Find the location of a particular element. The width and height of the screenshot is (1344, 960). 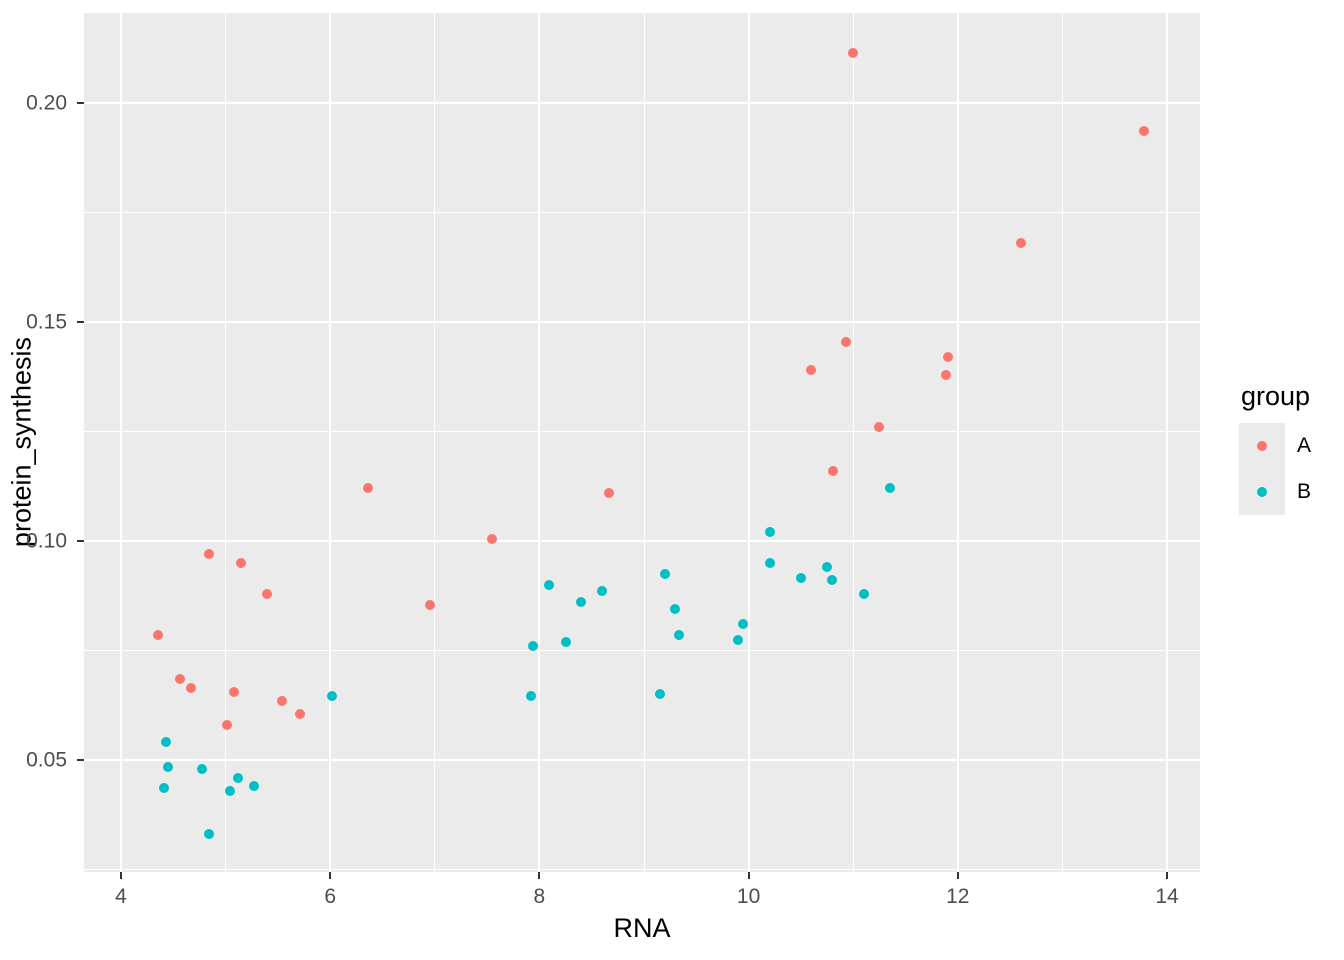

y-axis-tick-label: 0.05 is located at coordinates (46, 760).